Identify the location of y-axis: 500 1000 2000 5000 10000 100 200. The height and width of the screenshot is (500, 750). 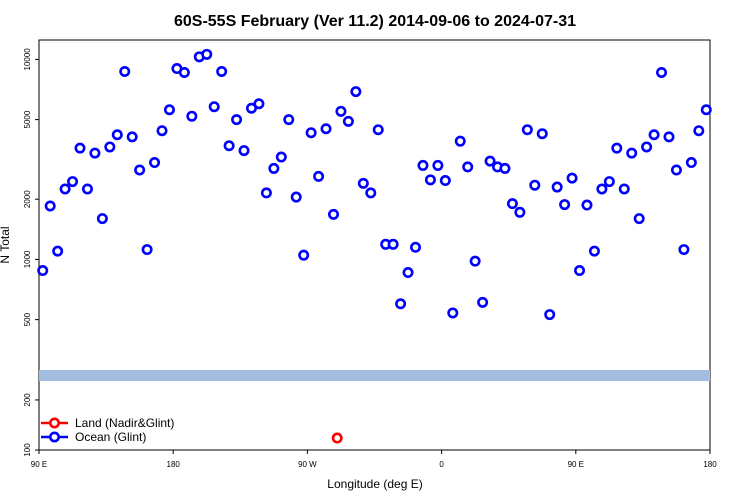
(31, 252).